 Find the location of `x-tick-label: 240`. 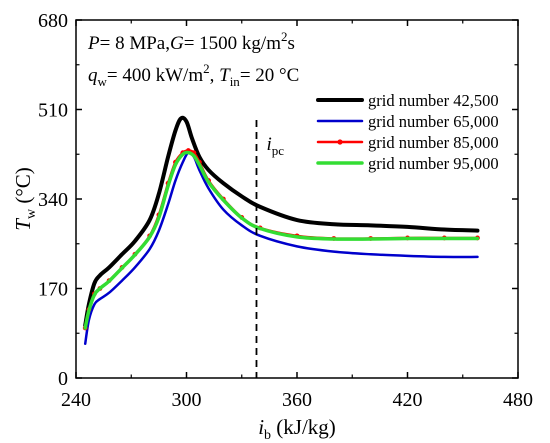

x-tick-label: 240 is located at coordinates (76, 400).